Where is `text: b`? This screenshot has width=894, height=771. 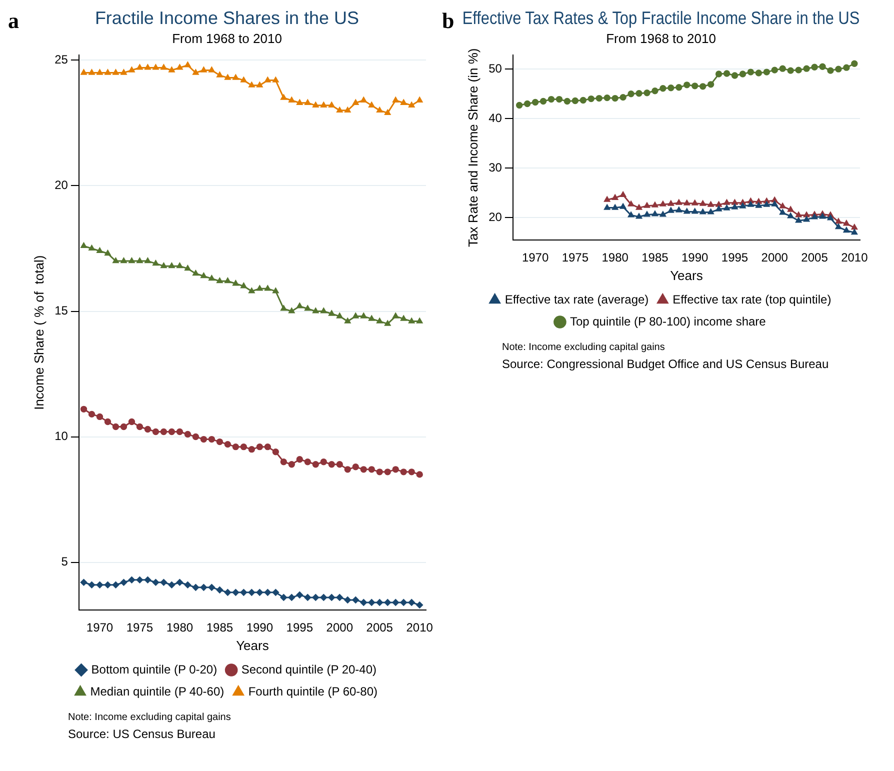 text: b is located at coordinates (448, 21).